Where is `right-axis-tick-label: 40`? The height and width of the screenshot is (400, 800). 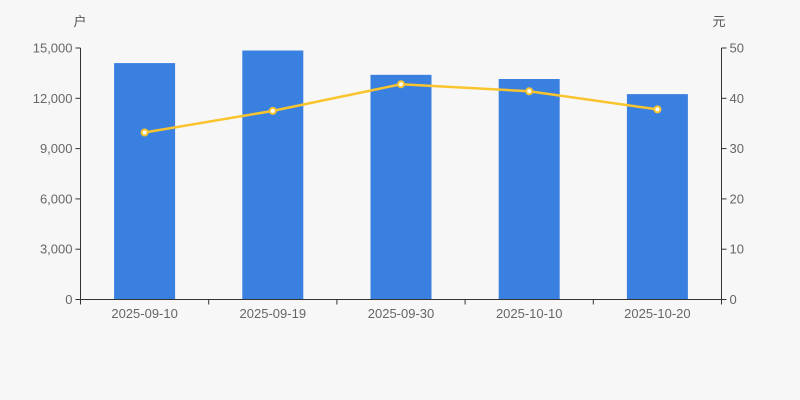
right-axis-tick-label: 40 is located at coordinates (737, 98).